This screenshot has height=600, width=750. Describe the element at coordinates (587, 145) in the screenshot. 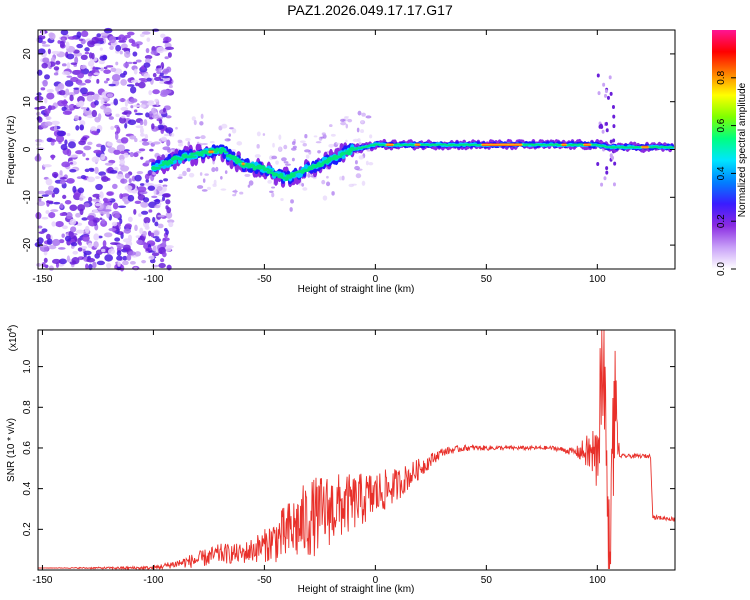

I see `spectrogram-hotspot-core` at that location.